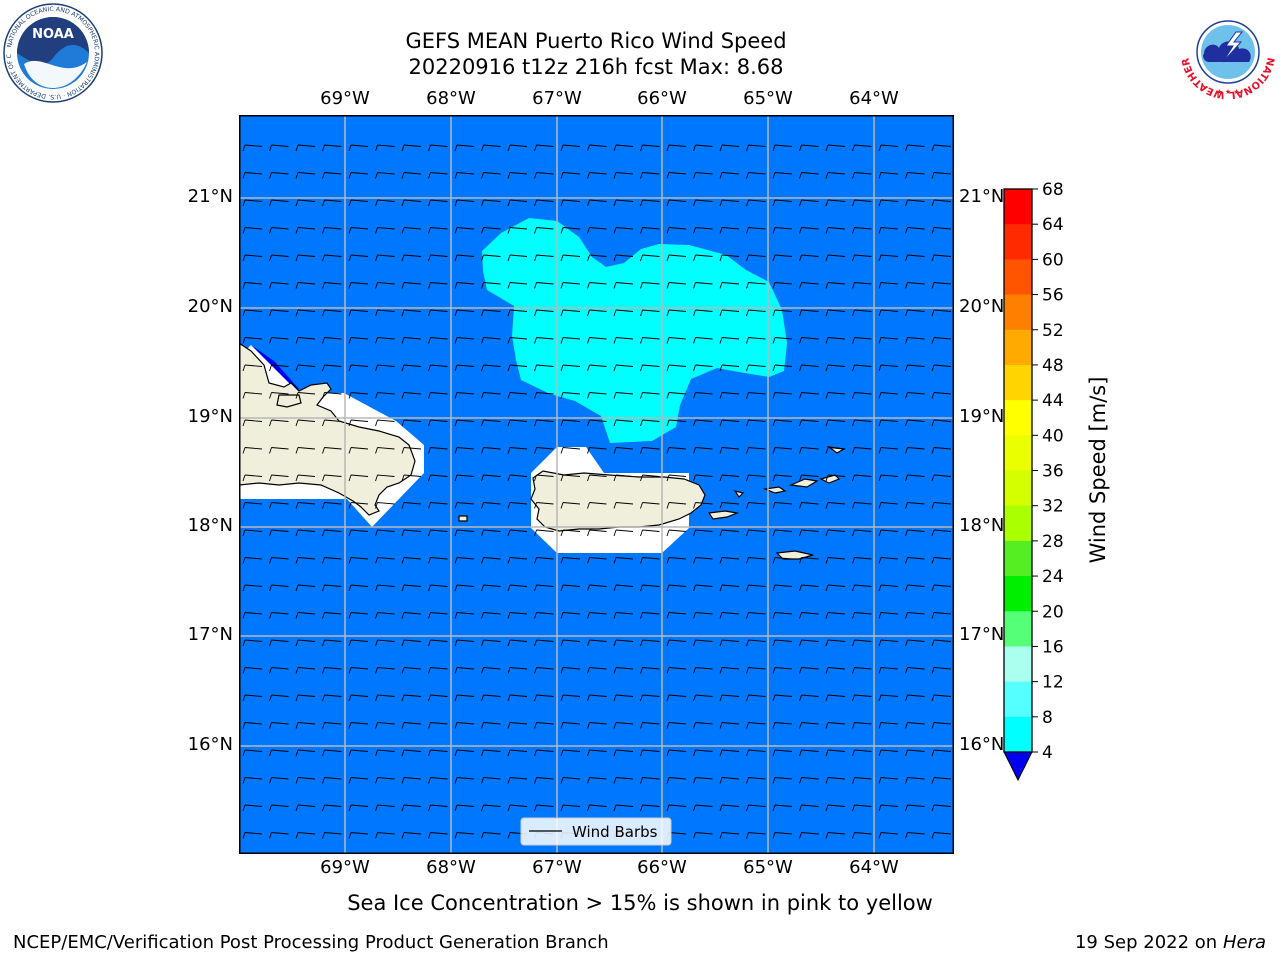 This screenshot has width=1280, height=960. What do you see at coordinates (1146, 942) in the screenshot?
I see `footer-date-text: 19 Sep 2022 on` at bounding box center [1146, 942].